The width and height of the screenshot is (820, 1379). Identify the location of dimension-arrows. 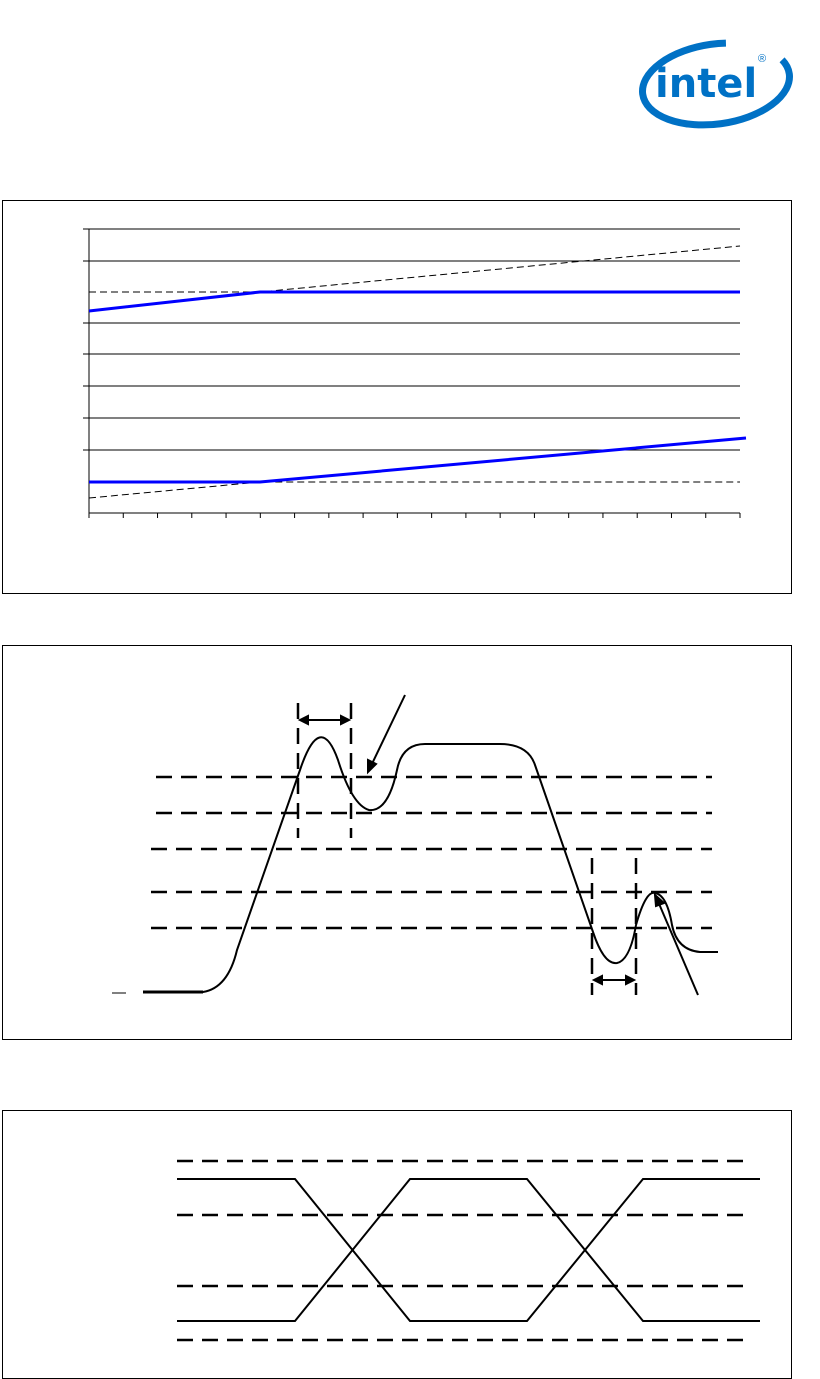
(498, 845).